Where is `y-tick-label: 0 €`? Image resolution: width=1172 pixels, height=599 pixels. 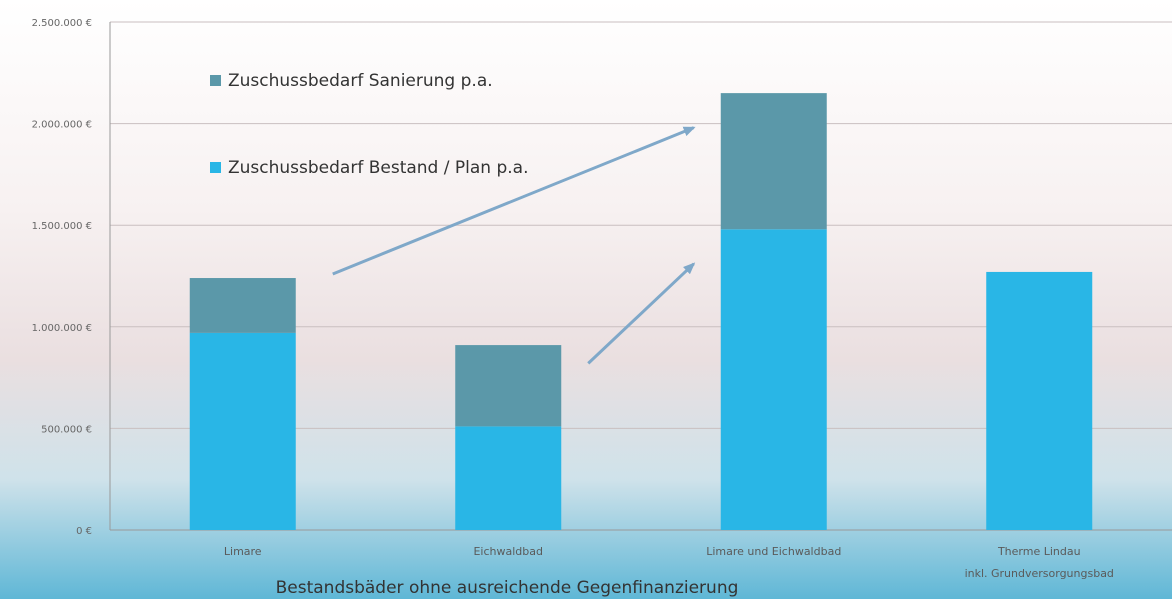 y-tick-label: 0 € is located at coordinates (84, 531).